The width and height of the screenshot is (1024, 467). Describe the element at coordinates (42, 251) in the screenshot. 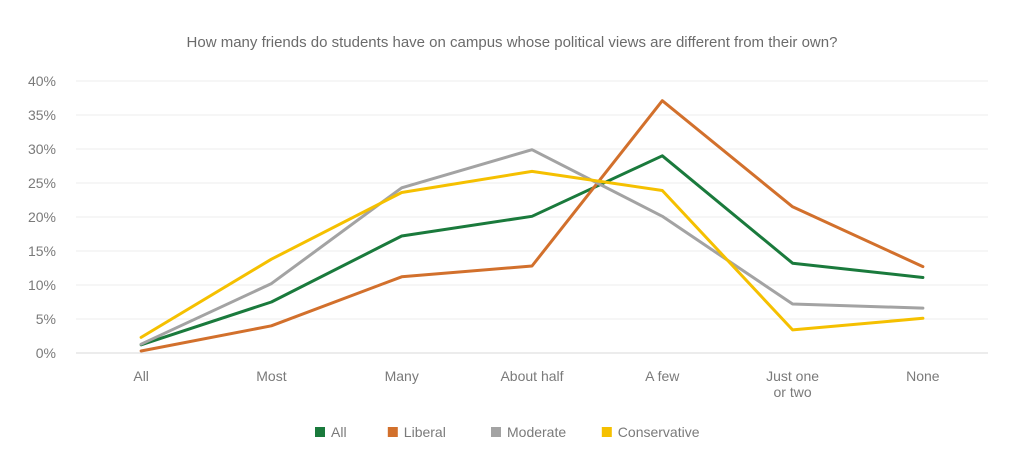

I see `y-tick-label: 15%` at that location.